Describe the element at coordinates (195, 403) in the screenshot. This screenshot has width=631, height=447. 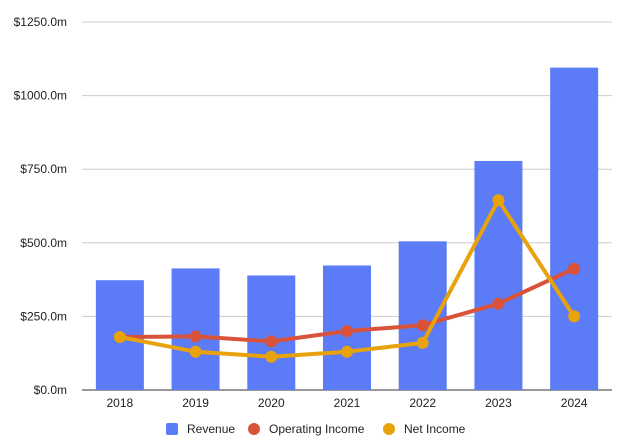
I see `x-tick-label: 2019` at that location.